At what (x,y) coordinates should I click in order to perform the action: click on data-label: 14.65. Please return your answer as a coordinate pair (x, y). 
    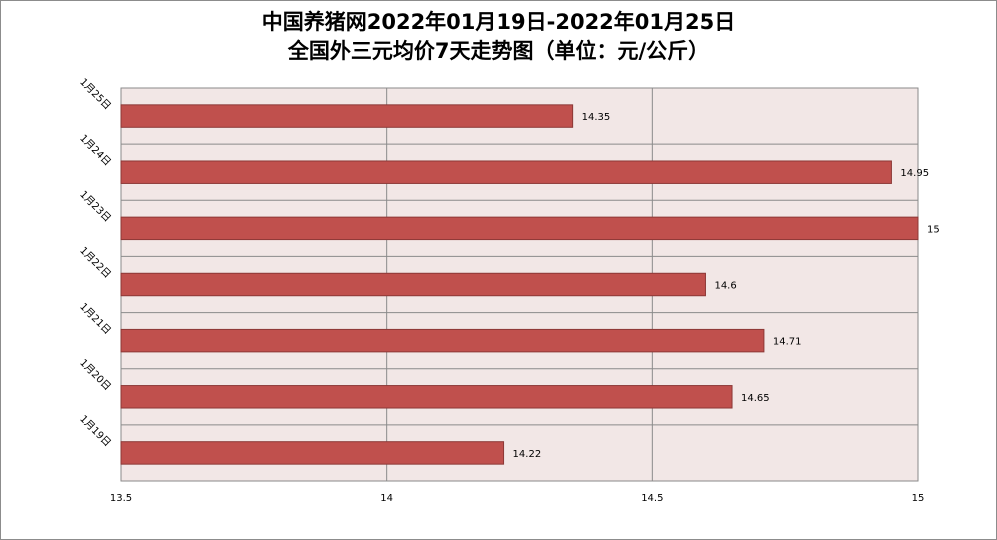
    Looking at the image, I should click on (755, 398).